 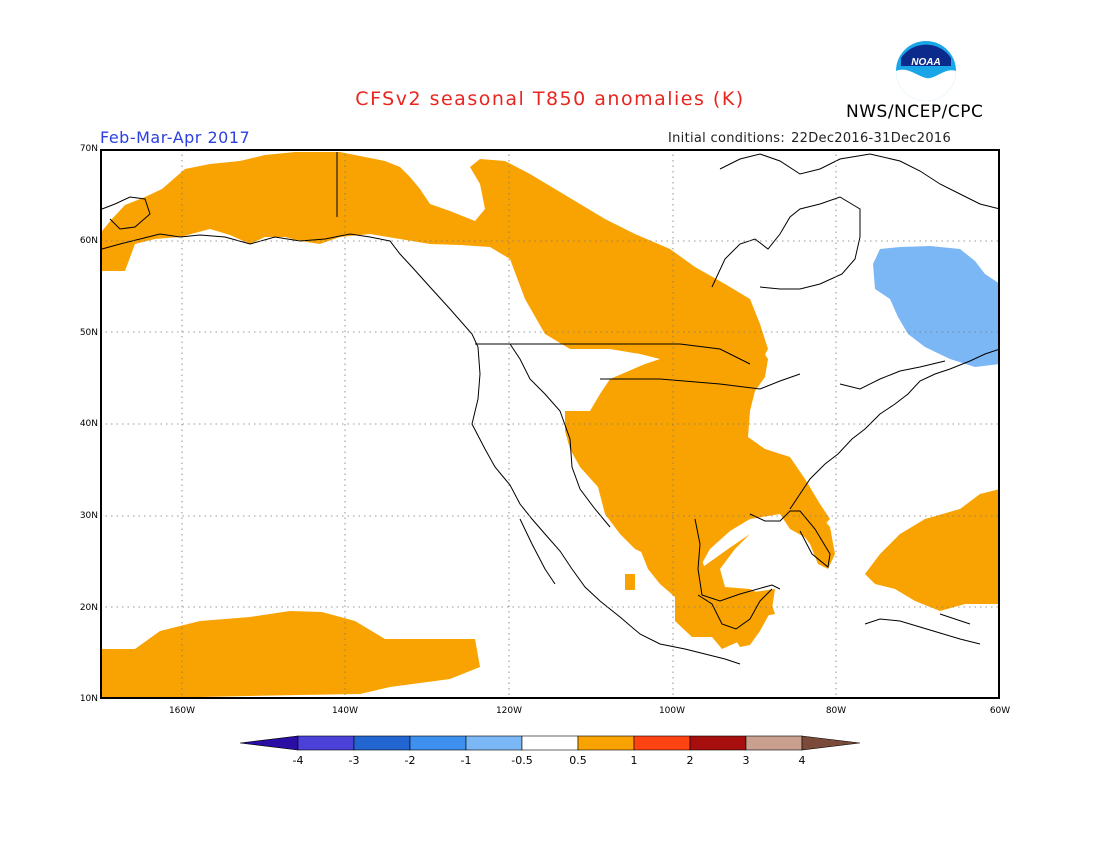 What do you see at coordinates (1000, 711) in the screenshot?
I see `lon-label-60w: 60W` at bounding box center [1000, 711].